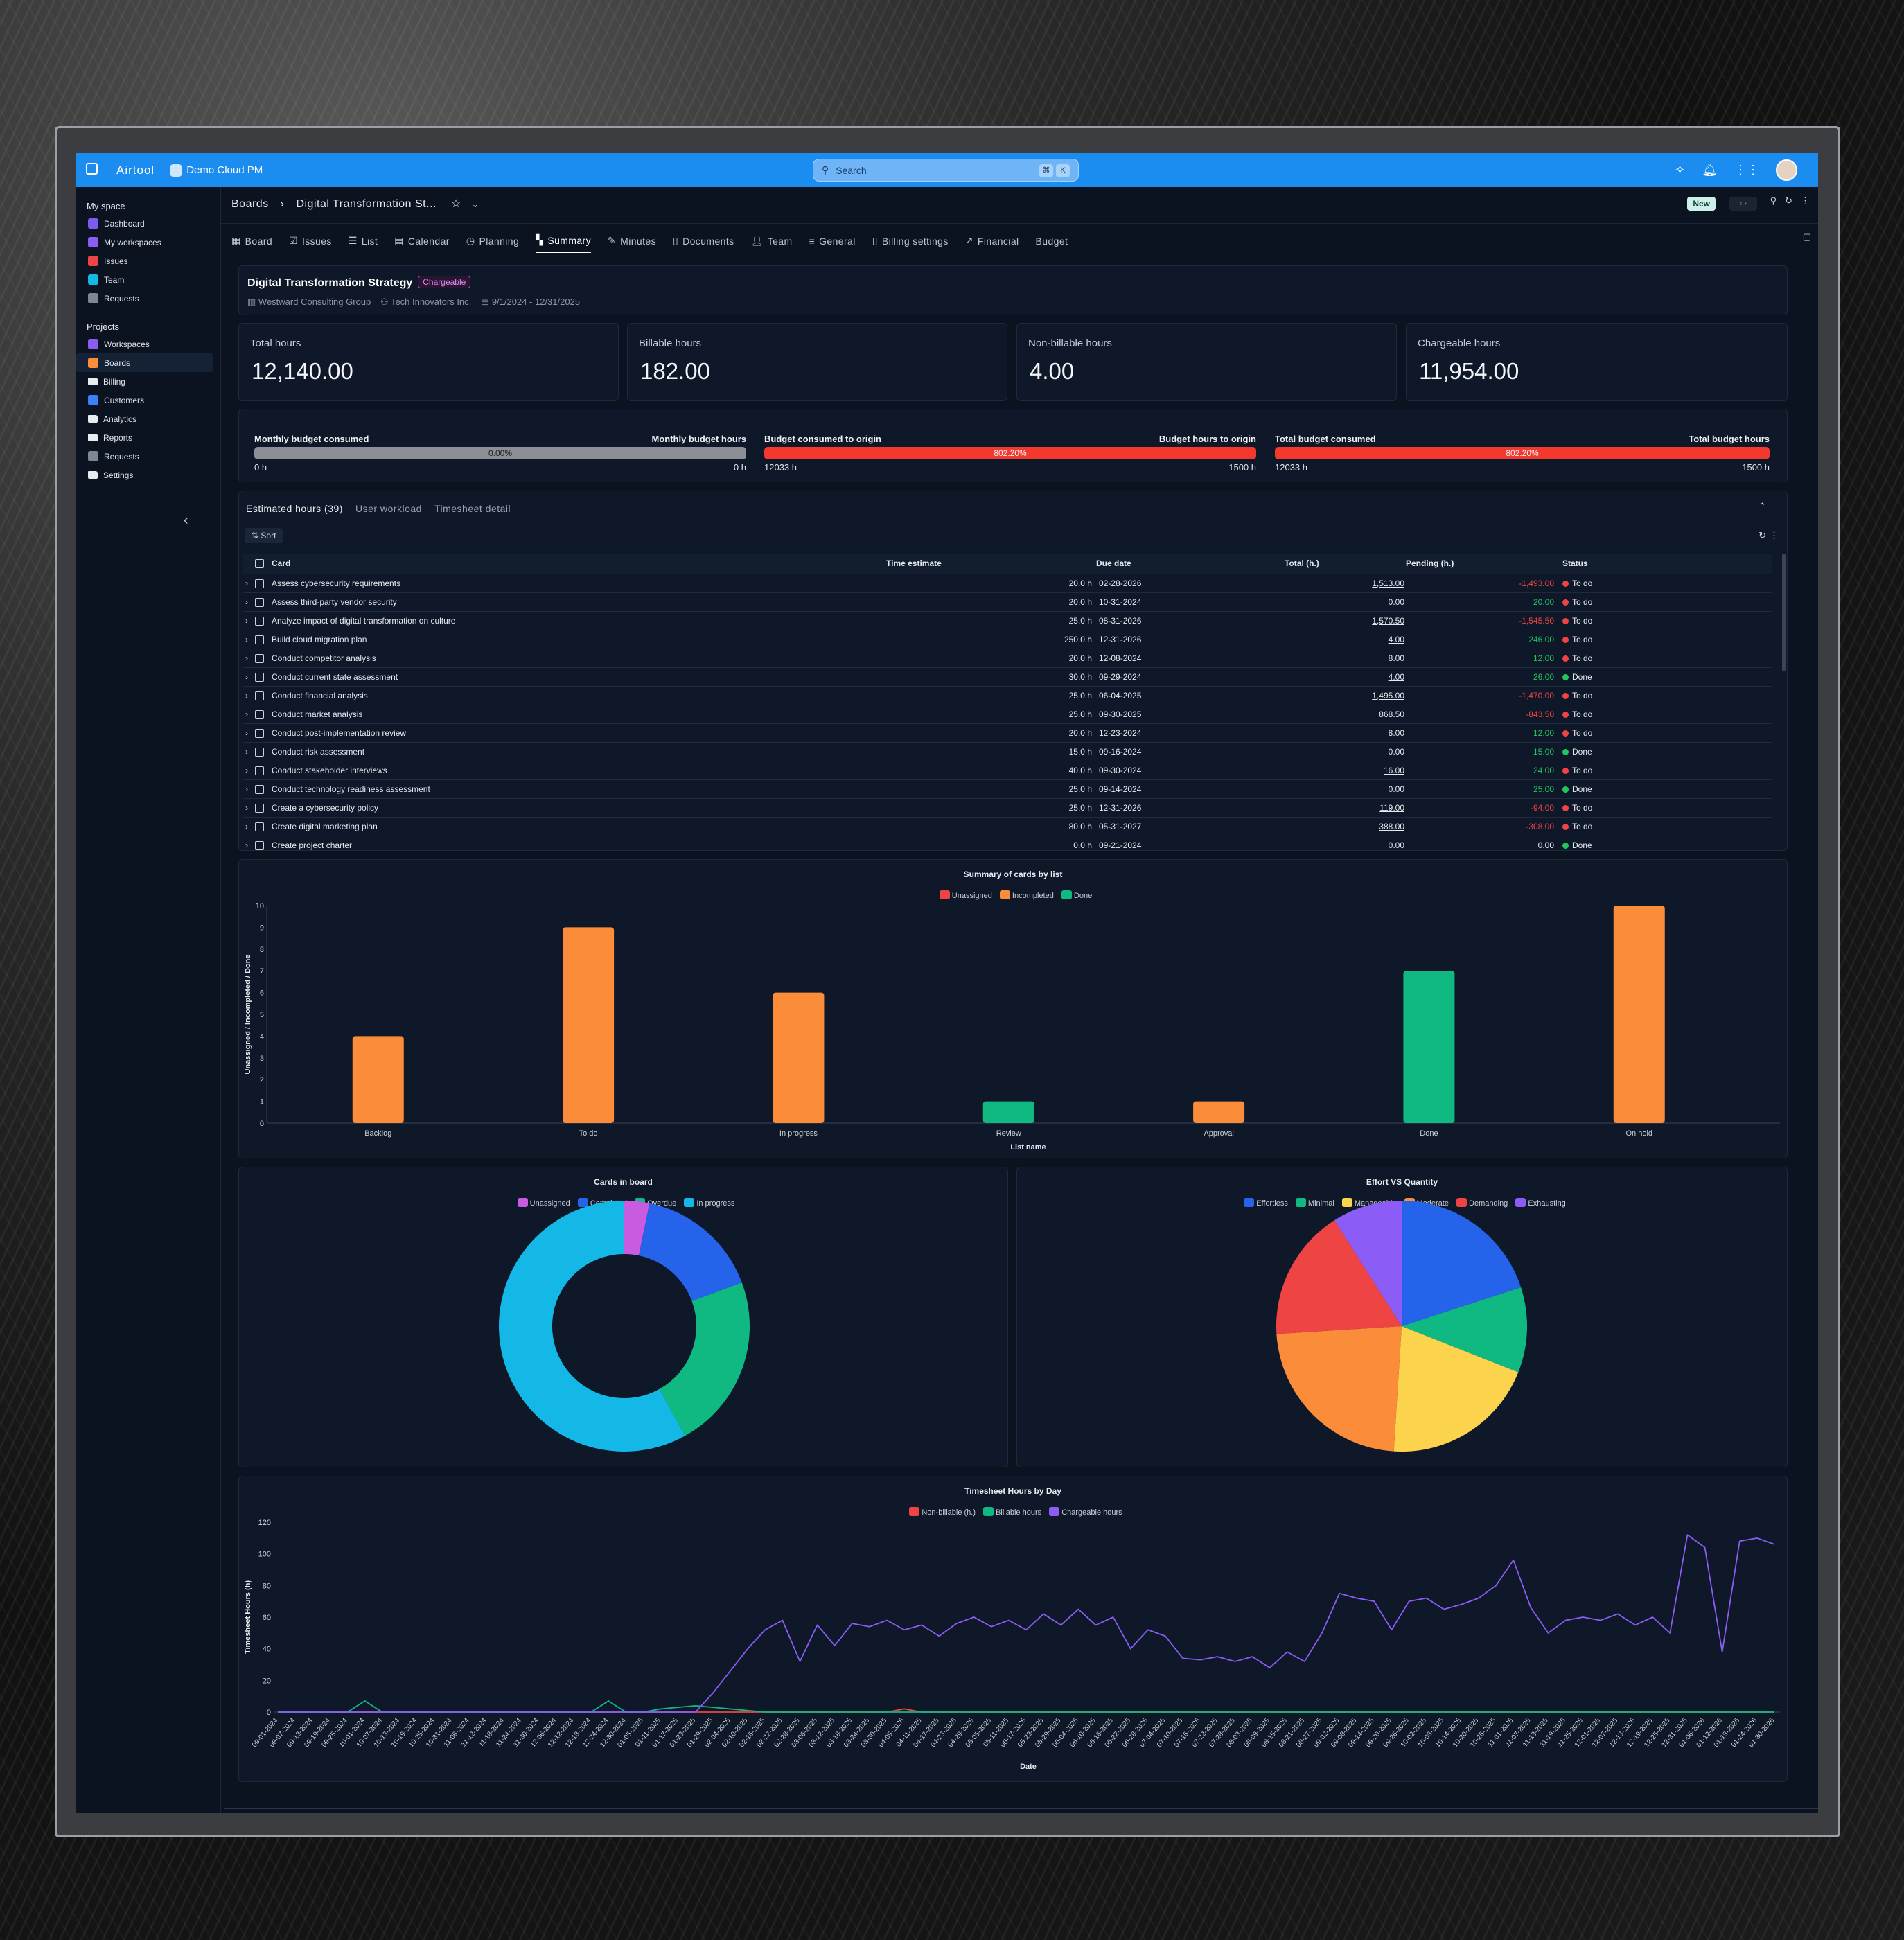 This screenshot has height=1940, width=1904. I want to click on sidebar-item-requests: Requests, so click(148, 298).